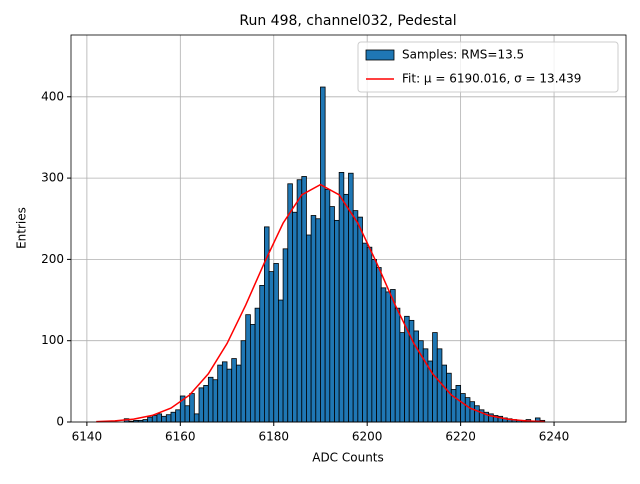 This screenshot has height=484, width=640. I want to click on y-tick-label: 400, so click(52, 96).